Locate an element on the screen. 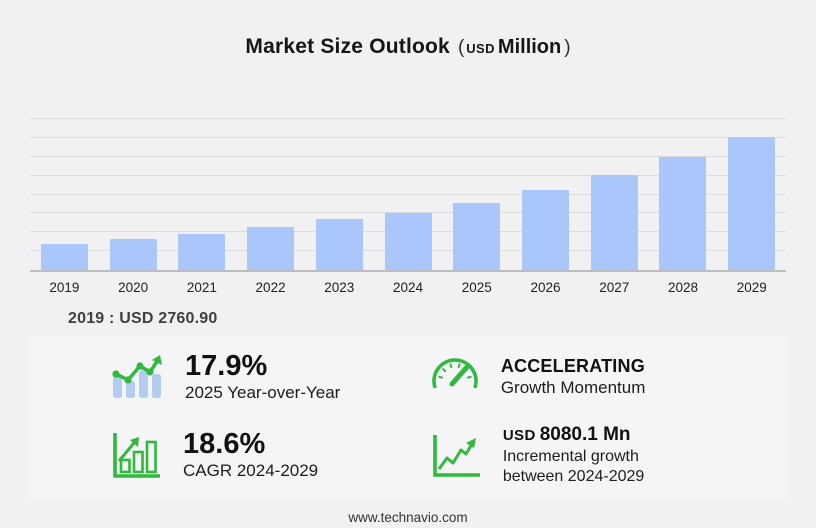 Image resolution: width=816 pixels, height=528 pixels. speedometer-icon is located at coordinates (455, 376).